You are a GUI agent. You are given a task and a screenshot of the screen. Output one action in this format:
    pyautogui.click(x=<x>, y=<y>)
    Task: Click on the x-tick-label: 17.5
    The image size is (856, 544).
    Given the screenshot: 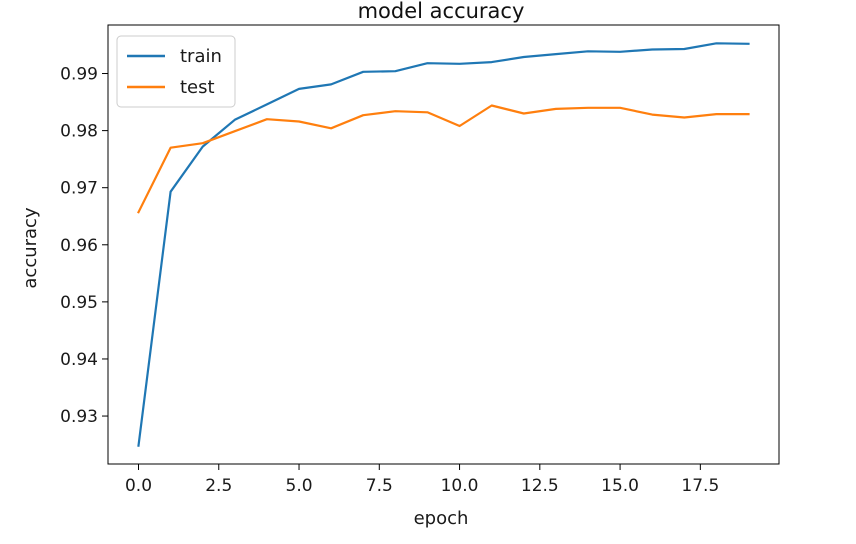 What is the action you would take?
    pyautogui.click(x=700, y=486)
    